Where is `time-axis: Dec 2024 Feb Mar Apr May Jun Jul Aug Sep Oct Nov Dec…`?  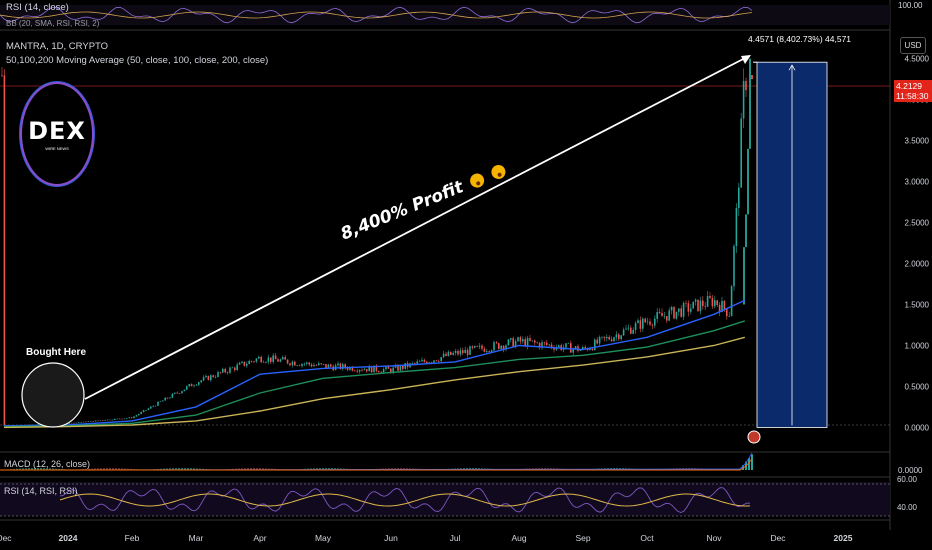
time-axis: Dec 2024 Feb Mar Apr May Jun Jul Aug Sep Oct Nov Dec… is located at coordinates (426, 538).